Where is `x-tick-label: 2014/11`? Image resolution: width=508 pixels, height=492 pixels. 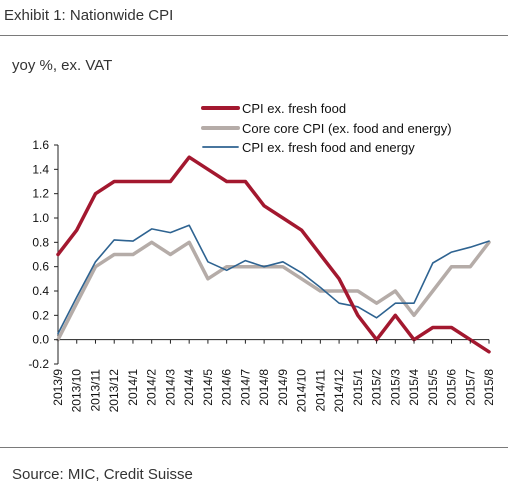 x-tick-label: 2014/11 is located at coordinates (320, 390).